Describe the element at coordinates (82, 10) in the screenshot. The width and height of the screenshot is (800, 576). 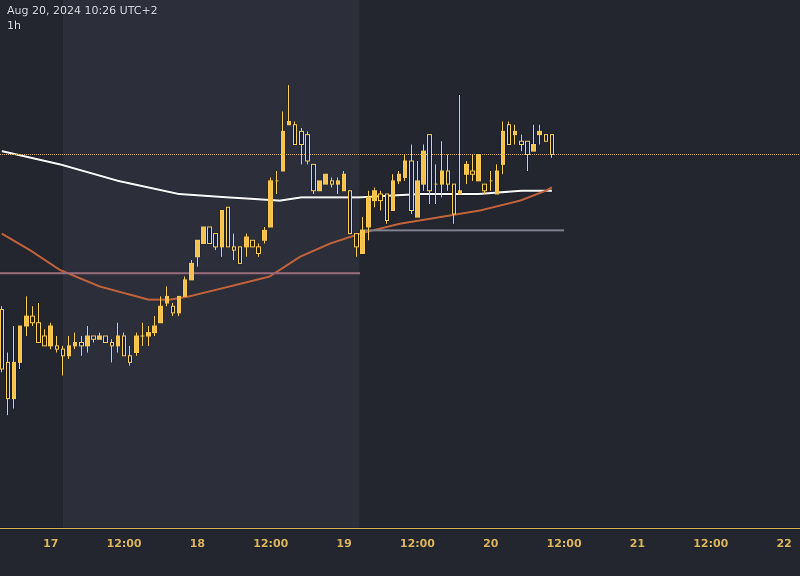
I see `chart-title: Aug 20, 2024 10:26 UTC+2` at that location.